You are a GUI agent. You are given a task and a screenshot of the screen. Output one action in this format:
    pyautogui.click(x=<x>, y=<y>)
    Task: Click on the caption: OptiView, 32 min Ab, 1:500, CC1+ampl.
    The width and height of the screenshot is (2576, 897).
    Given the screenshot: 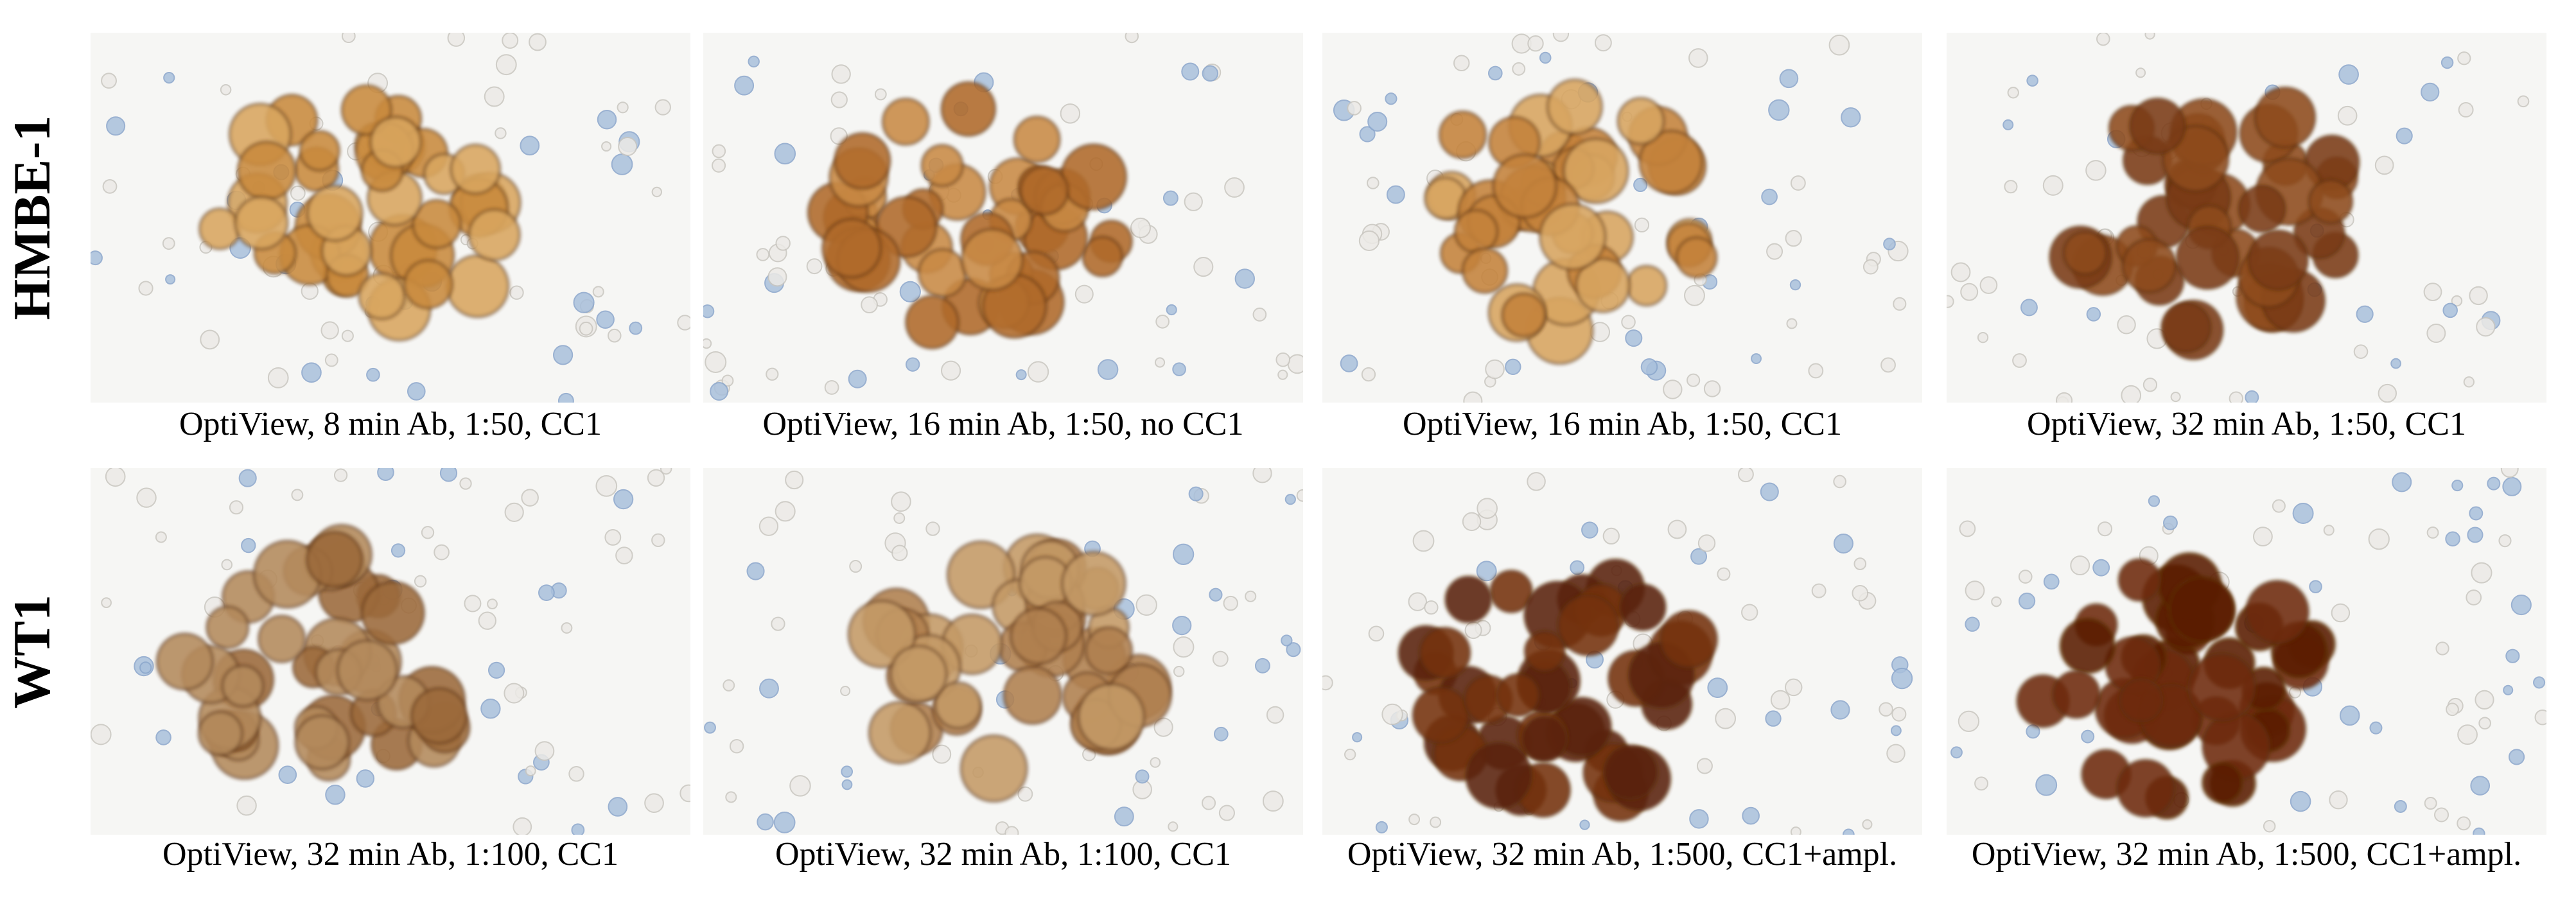 What is the action you would take?
    pyautogui.click(x=2246, y=854)
    